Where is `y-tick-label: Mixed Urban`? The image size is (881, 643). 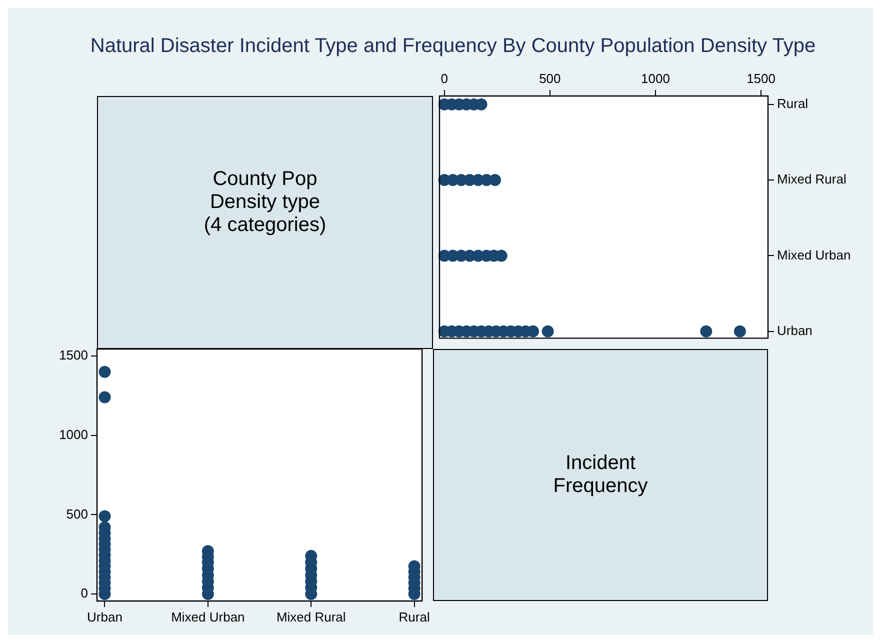 y-tick-label: Mixed Urban is located at coordinates (814, 254).